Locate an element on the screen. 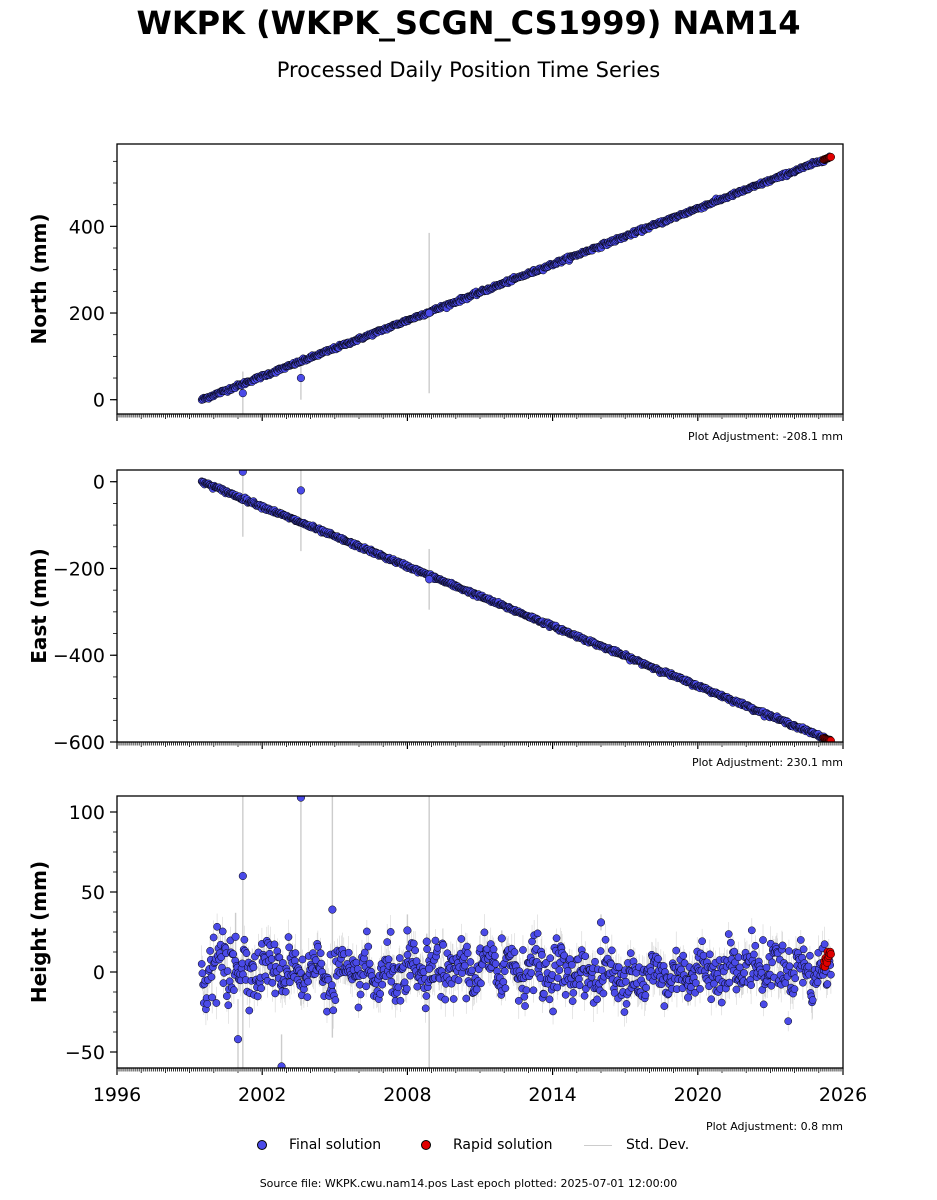 This screenshot has height=1200, width=937. y-tick-label: −600 is located at coordinates (79, 743).